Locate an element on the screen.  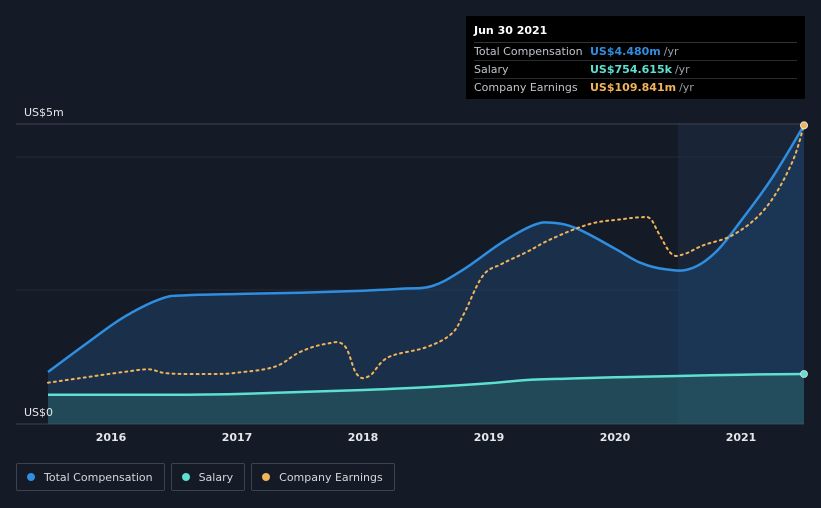
tooltip-value: US$4.480m is located at coordinates (625, 51).